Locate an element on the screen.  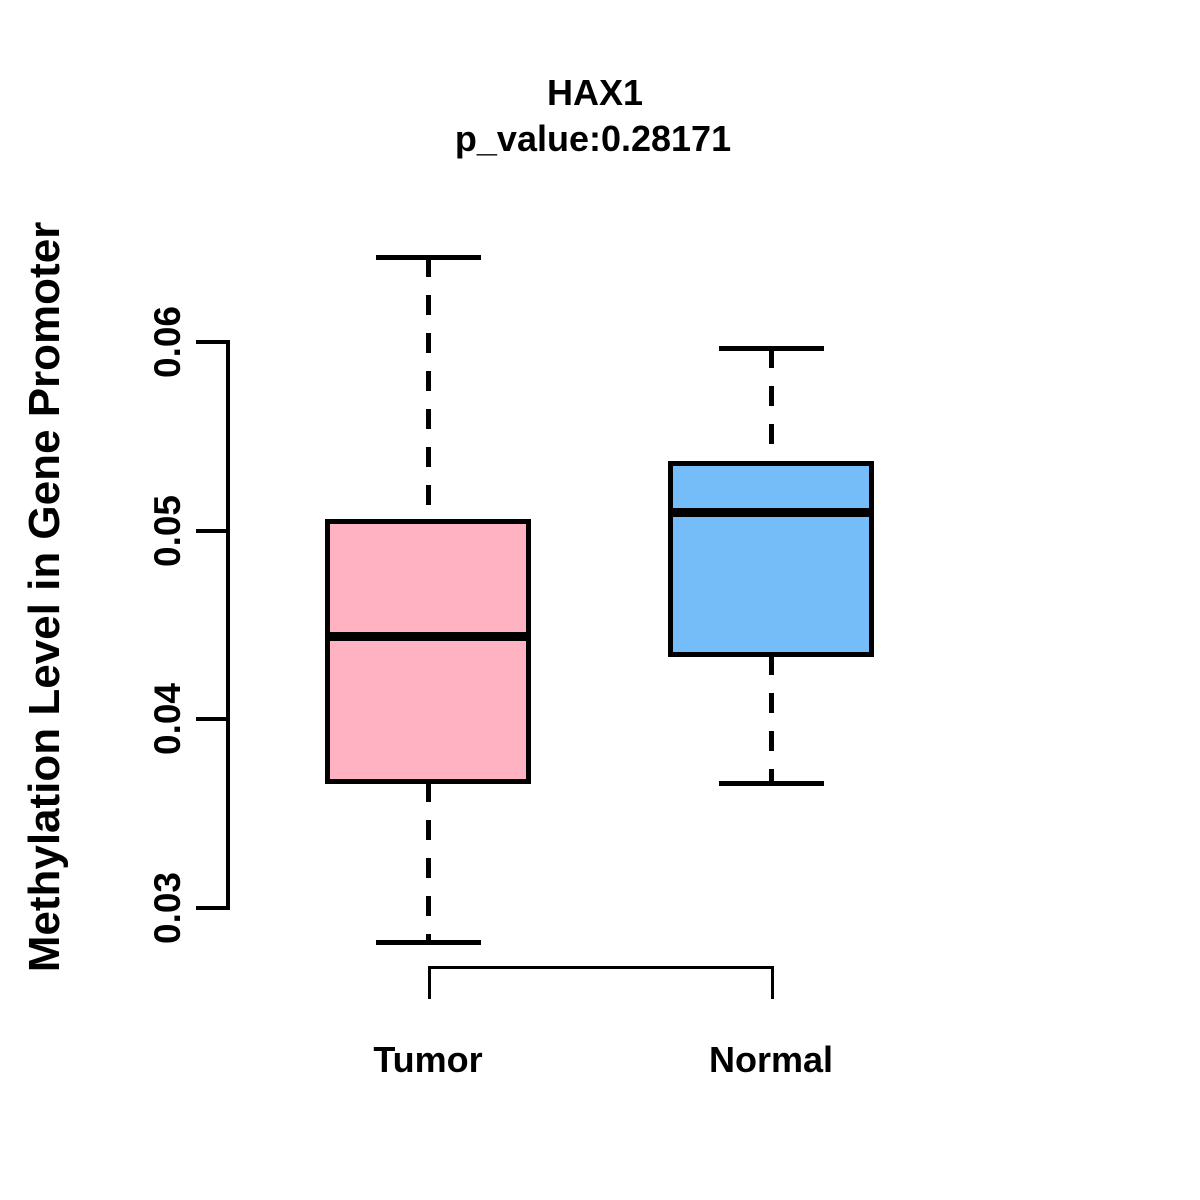
y-axis-tick-label: 0.04 is located at coordinates (167, 719).